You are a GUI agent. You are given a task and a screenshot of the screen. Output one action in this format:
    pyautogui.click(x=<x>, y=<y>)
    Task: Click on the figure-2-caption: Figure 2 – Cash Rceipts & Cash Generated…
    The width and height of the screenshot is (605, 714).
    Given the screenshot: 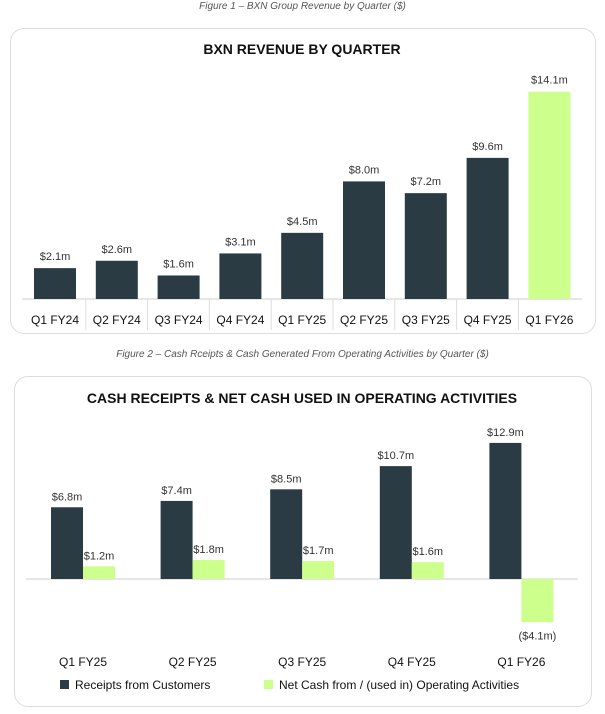 What is the action you would take?
    pyautogui.click(x=302, y=354)
    